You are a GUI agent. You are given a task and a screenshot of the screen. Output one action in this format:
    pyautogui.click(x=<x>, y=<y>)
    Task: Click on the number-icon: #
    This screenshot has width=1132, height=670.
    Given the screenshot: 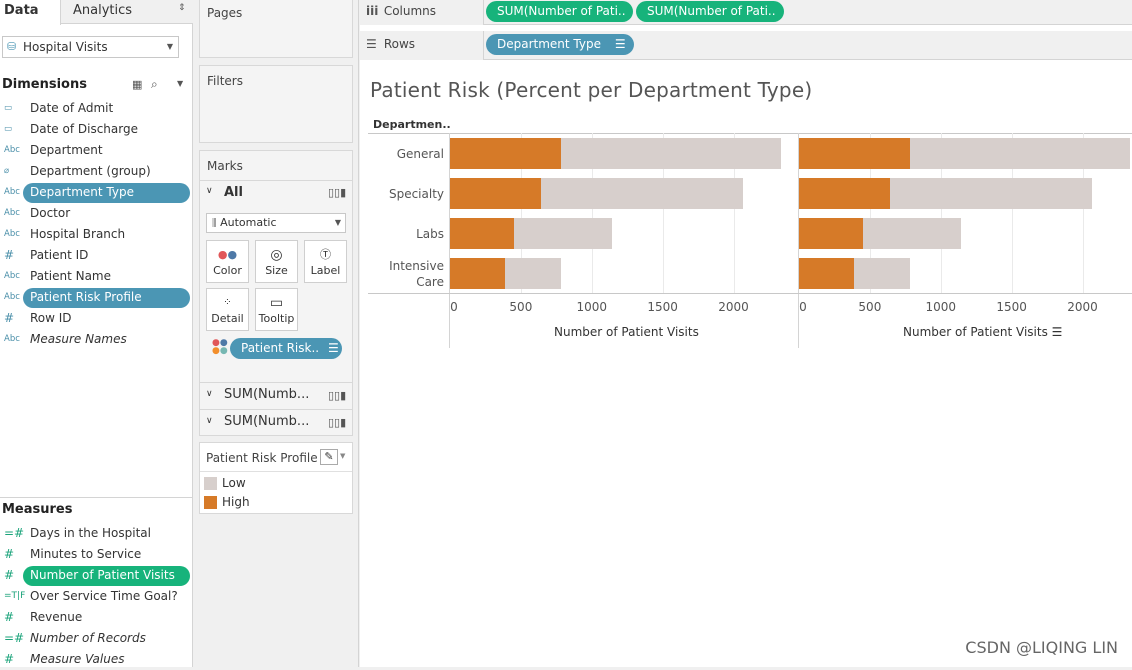 What is the action you would take?
    pyautogui.click(x=9, y=659)
    